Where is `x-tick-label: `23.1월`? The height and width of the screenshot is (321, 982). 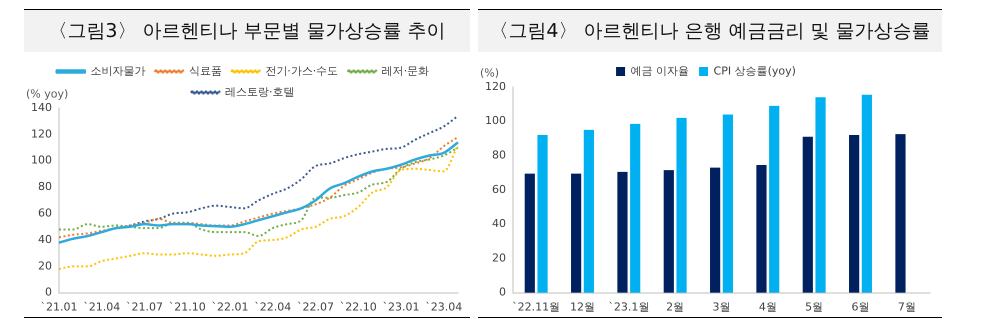
x-tick-label: `23.1월 is located at coordinates (629, 307).